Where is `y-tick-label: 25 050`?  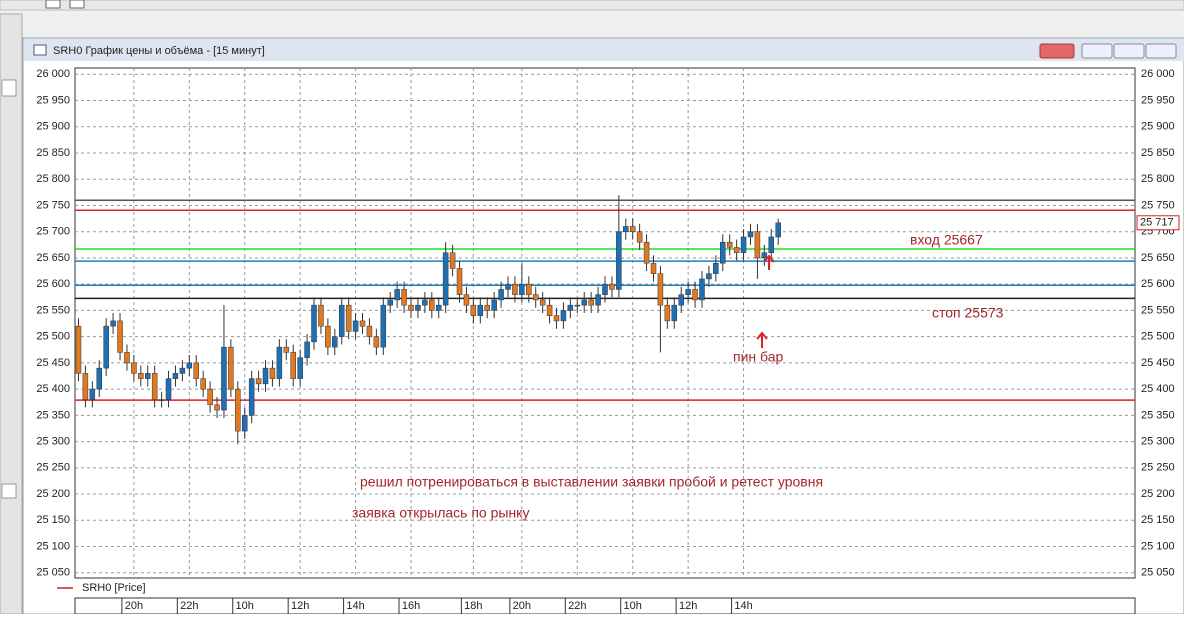 y-tick-label: 25 050 is located at coordinates (1158, 573).